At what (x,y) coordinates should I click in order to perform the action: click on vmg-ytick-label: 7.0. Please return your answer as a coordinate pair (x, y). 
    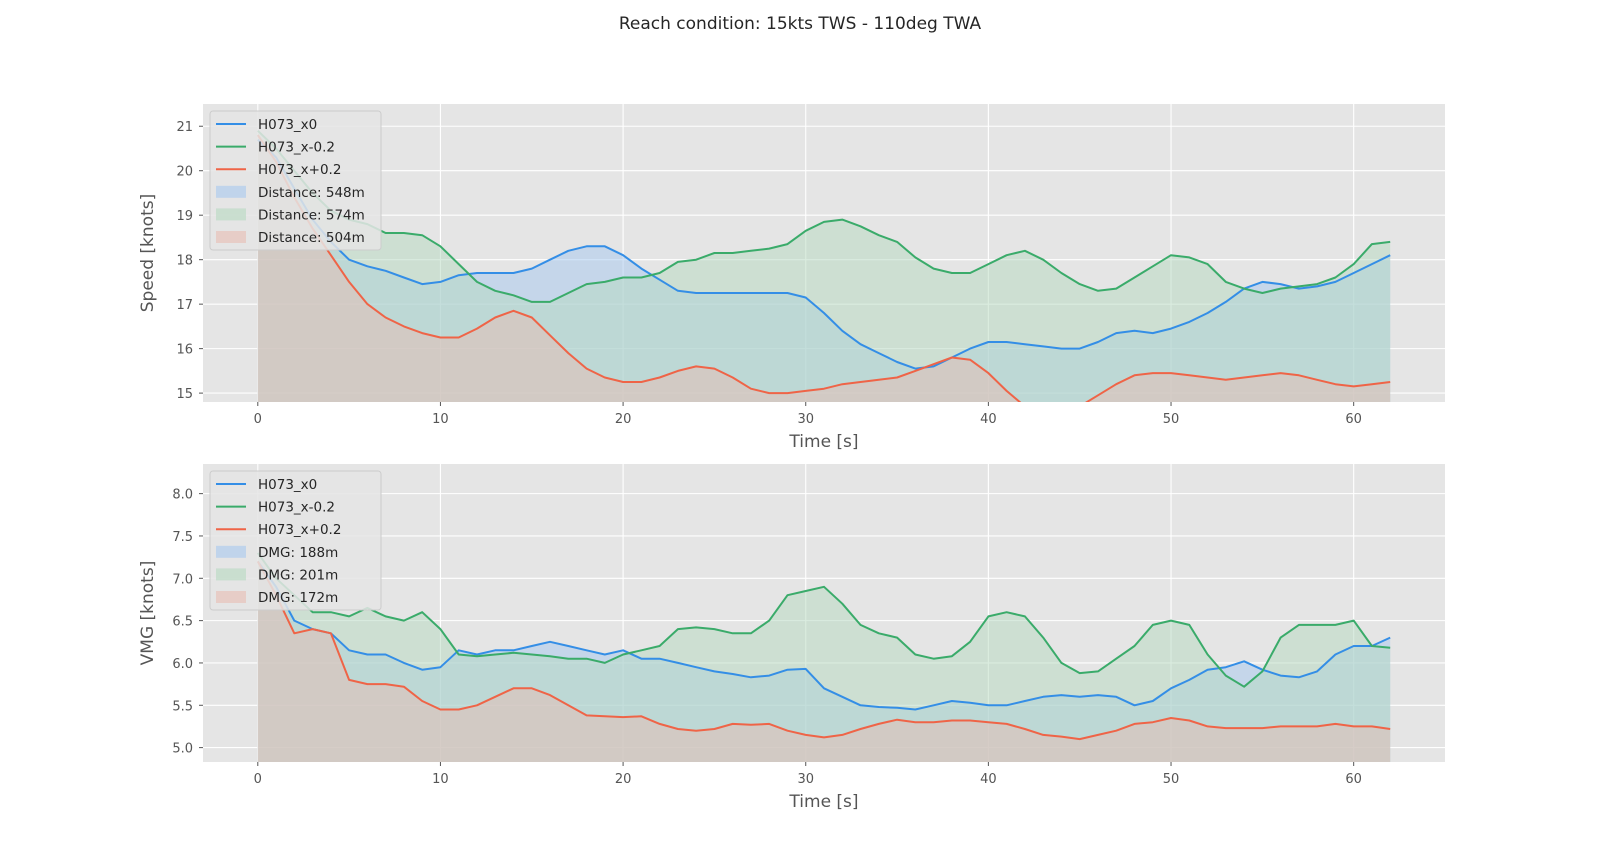
    Looking at the image, I should click on (182, 579).